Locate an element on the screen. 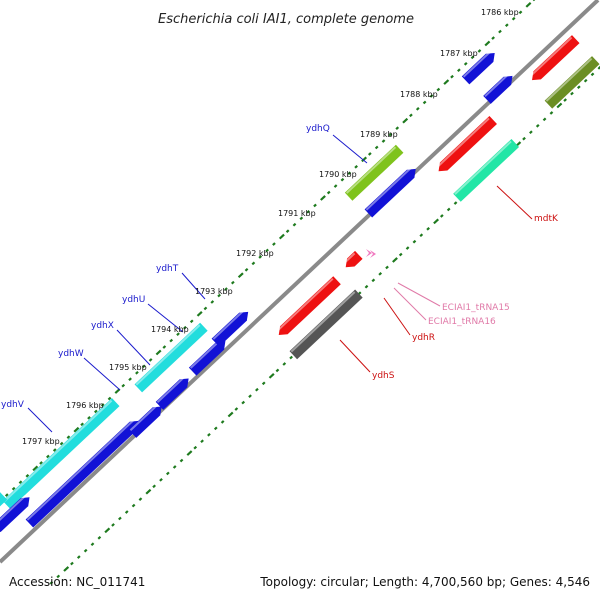  tick-label-1790: 1790 kbp is located at coordinates (338, 174).